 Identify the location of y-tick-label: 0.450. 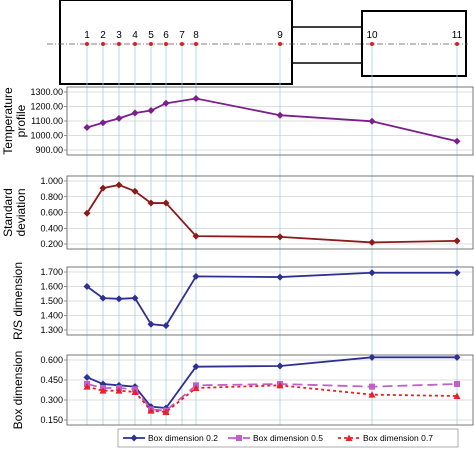
(51, 380).